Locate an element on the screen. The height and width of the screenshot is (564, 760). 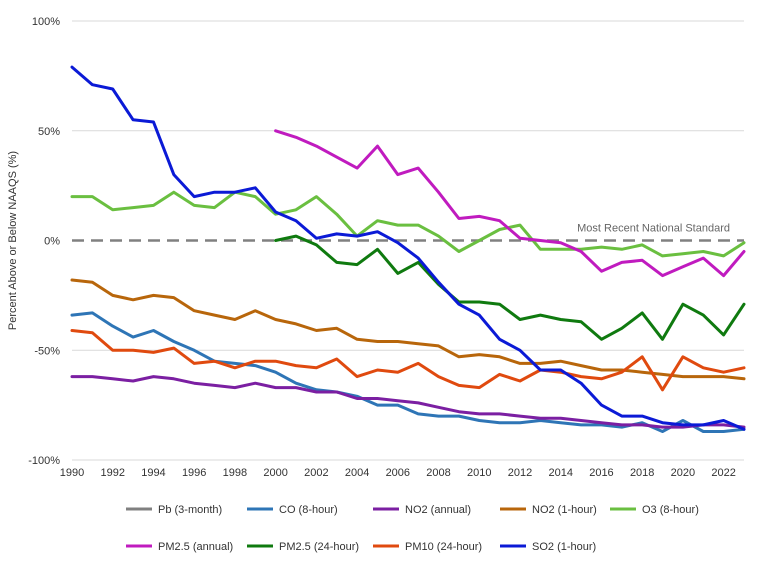
legend-item-pm2-5-24-hour: PM2.5 (24-hour) is located at coordinates (303, 547).